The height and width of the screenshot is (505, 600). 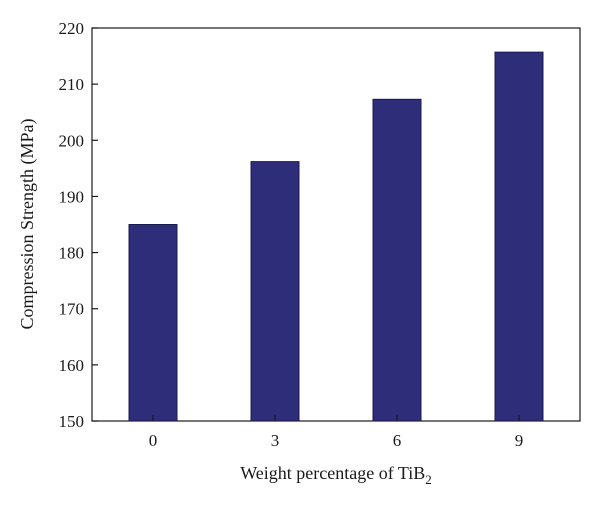 What do you see at coordinates (397, 440) in the screenshot?
I see `x-tick-label: 6` at bounding box center [397, 440].